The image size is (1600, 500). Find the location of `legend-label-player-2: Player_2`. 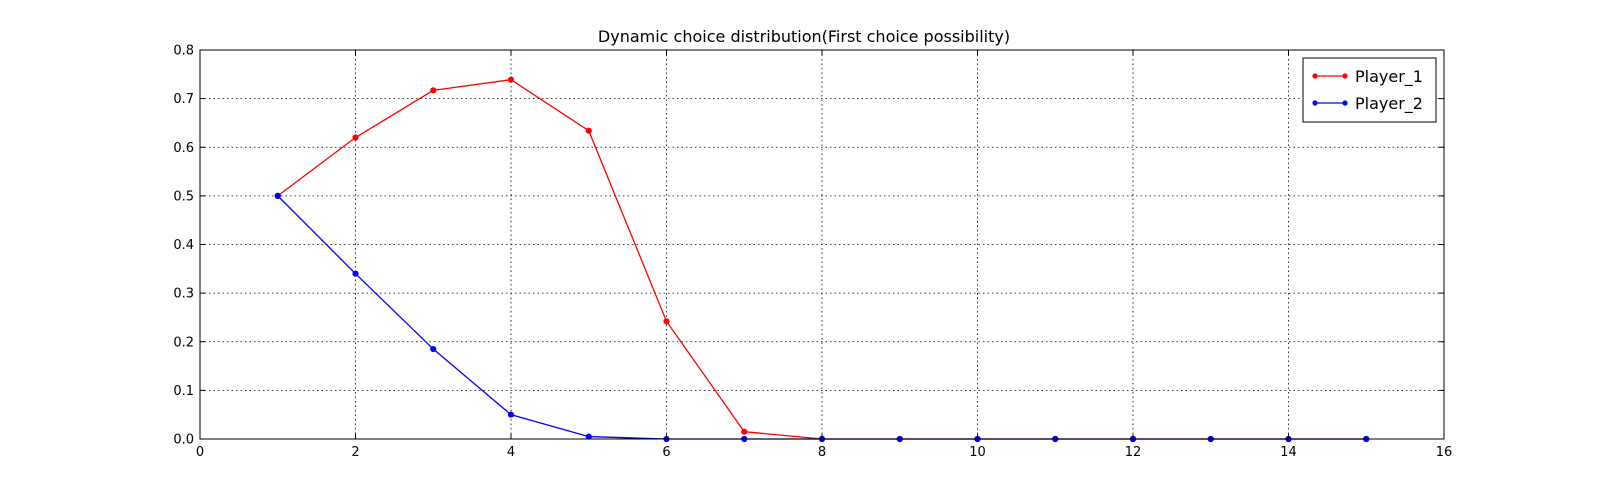

legend-label-player-2: Player_2 is located at coordinates (1389, 104).